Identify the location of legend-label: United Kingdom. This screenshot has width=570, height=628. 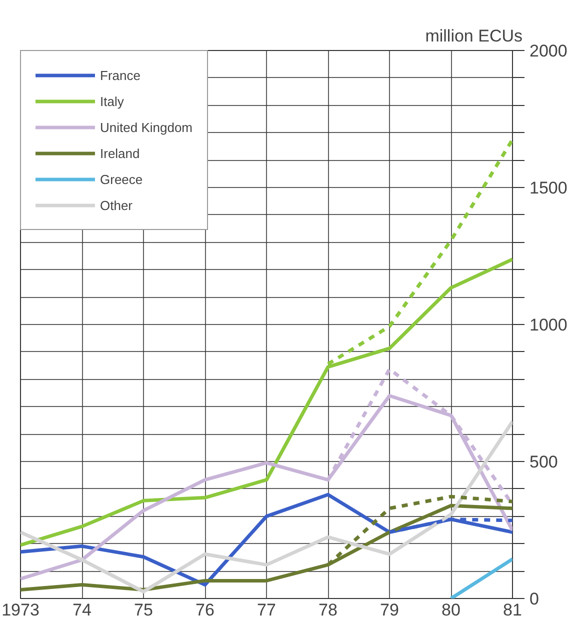
(146, 127).